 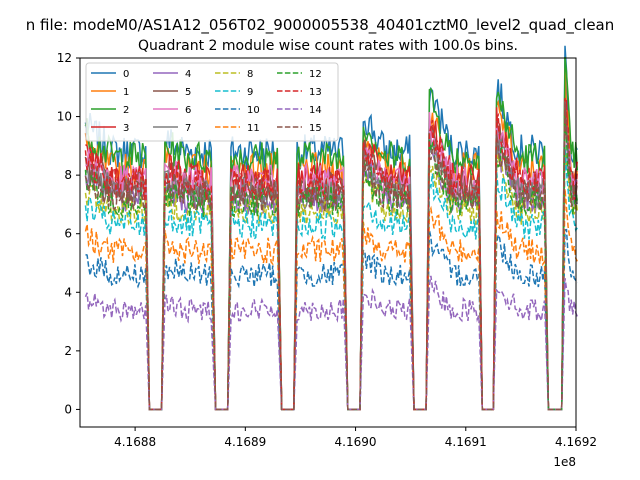 What do you see at coordinates (245, 442) in the screenshot?
I see `x-tick-label: 4.1689` at bounding box center [245, 442].